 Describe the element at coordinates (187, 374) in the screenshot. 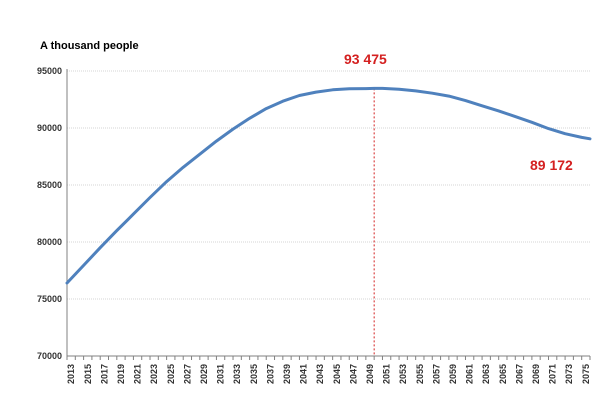

I see `x-tick-label: 2027` at that location.